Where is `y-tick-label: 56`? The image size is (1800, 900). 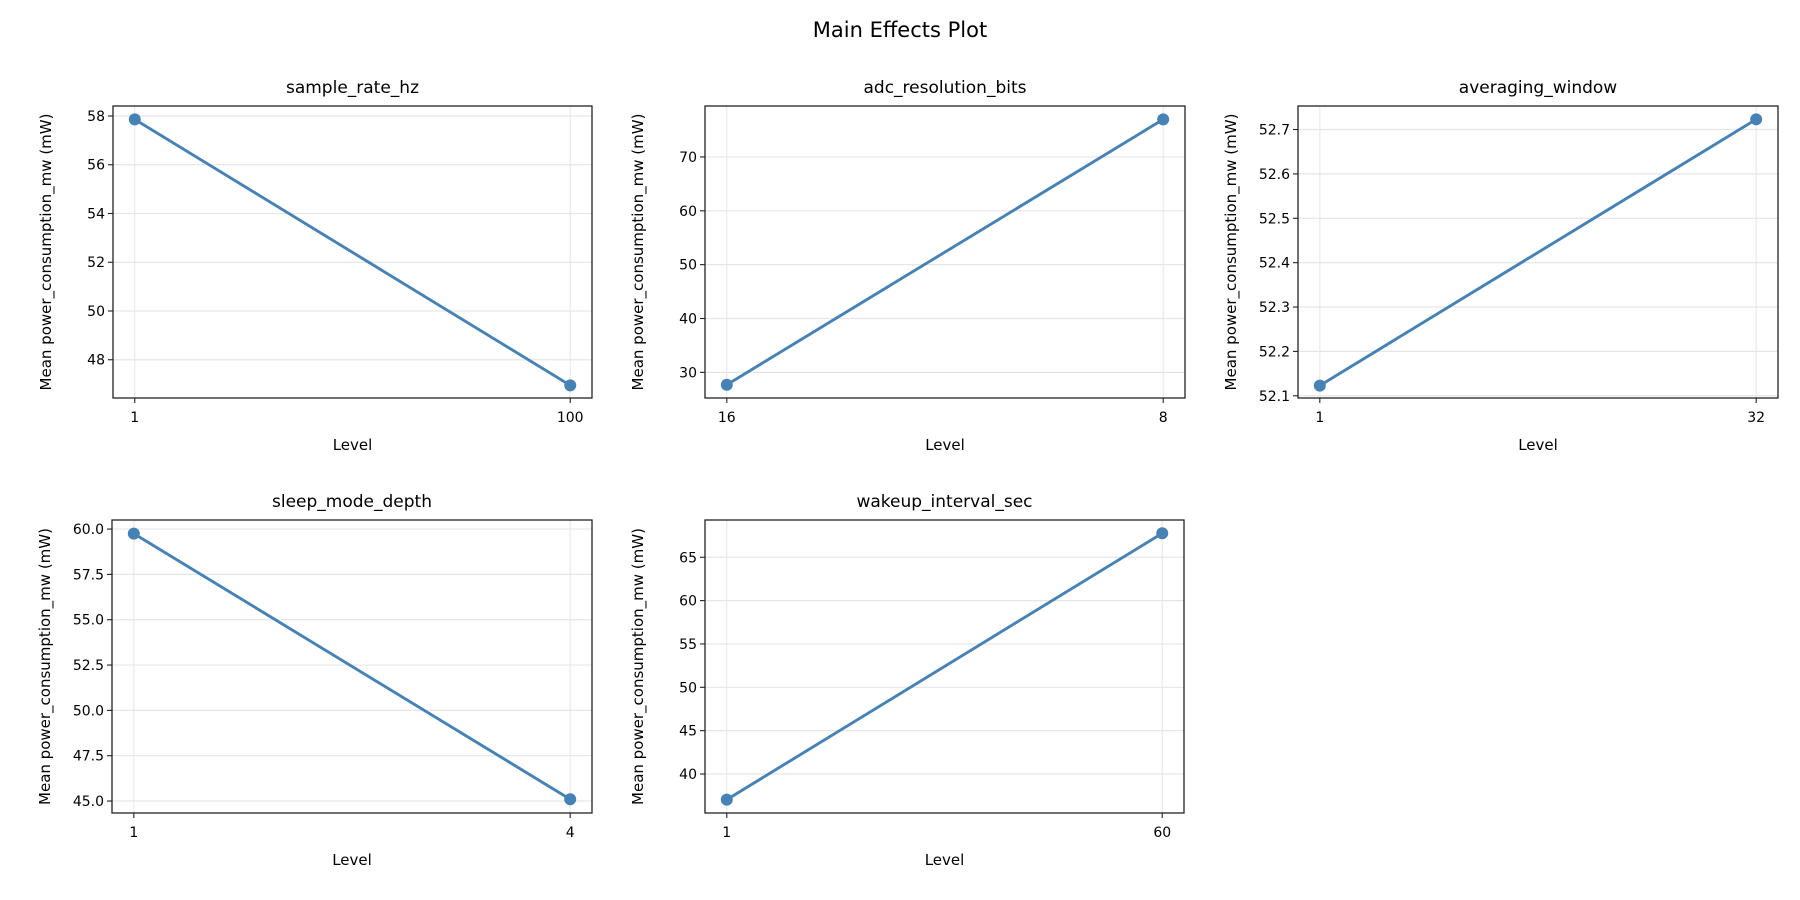 y-tick-label: 56 is located at coordinates (96, 166).